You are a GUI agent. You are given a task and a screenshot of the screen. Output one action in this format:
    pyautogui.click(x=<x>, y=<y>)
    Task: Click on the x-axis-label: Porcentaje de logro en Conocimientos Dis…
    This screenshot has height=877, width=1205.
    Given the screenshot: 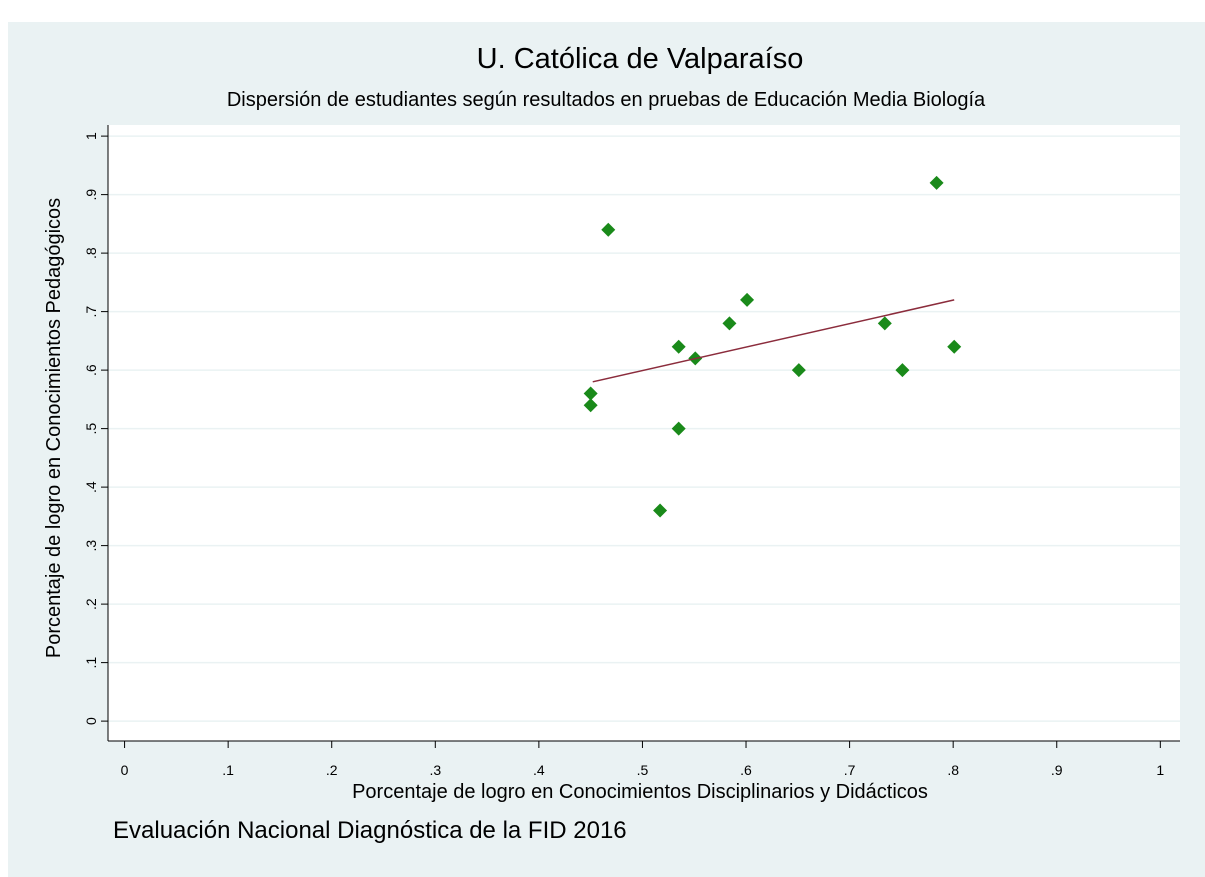 What is the action you would take?
    pyautogui.click(x=640, y=792)
    